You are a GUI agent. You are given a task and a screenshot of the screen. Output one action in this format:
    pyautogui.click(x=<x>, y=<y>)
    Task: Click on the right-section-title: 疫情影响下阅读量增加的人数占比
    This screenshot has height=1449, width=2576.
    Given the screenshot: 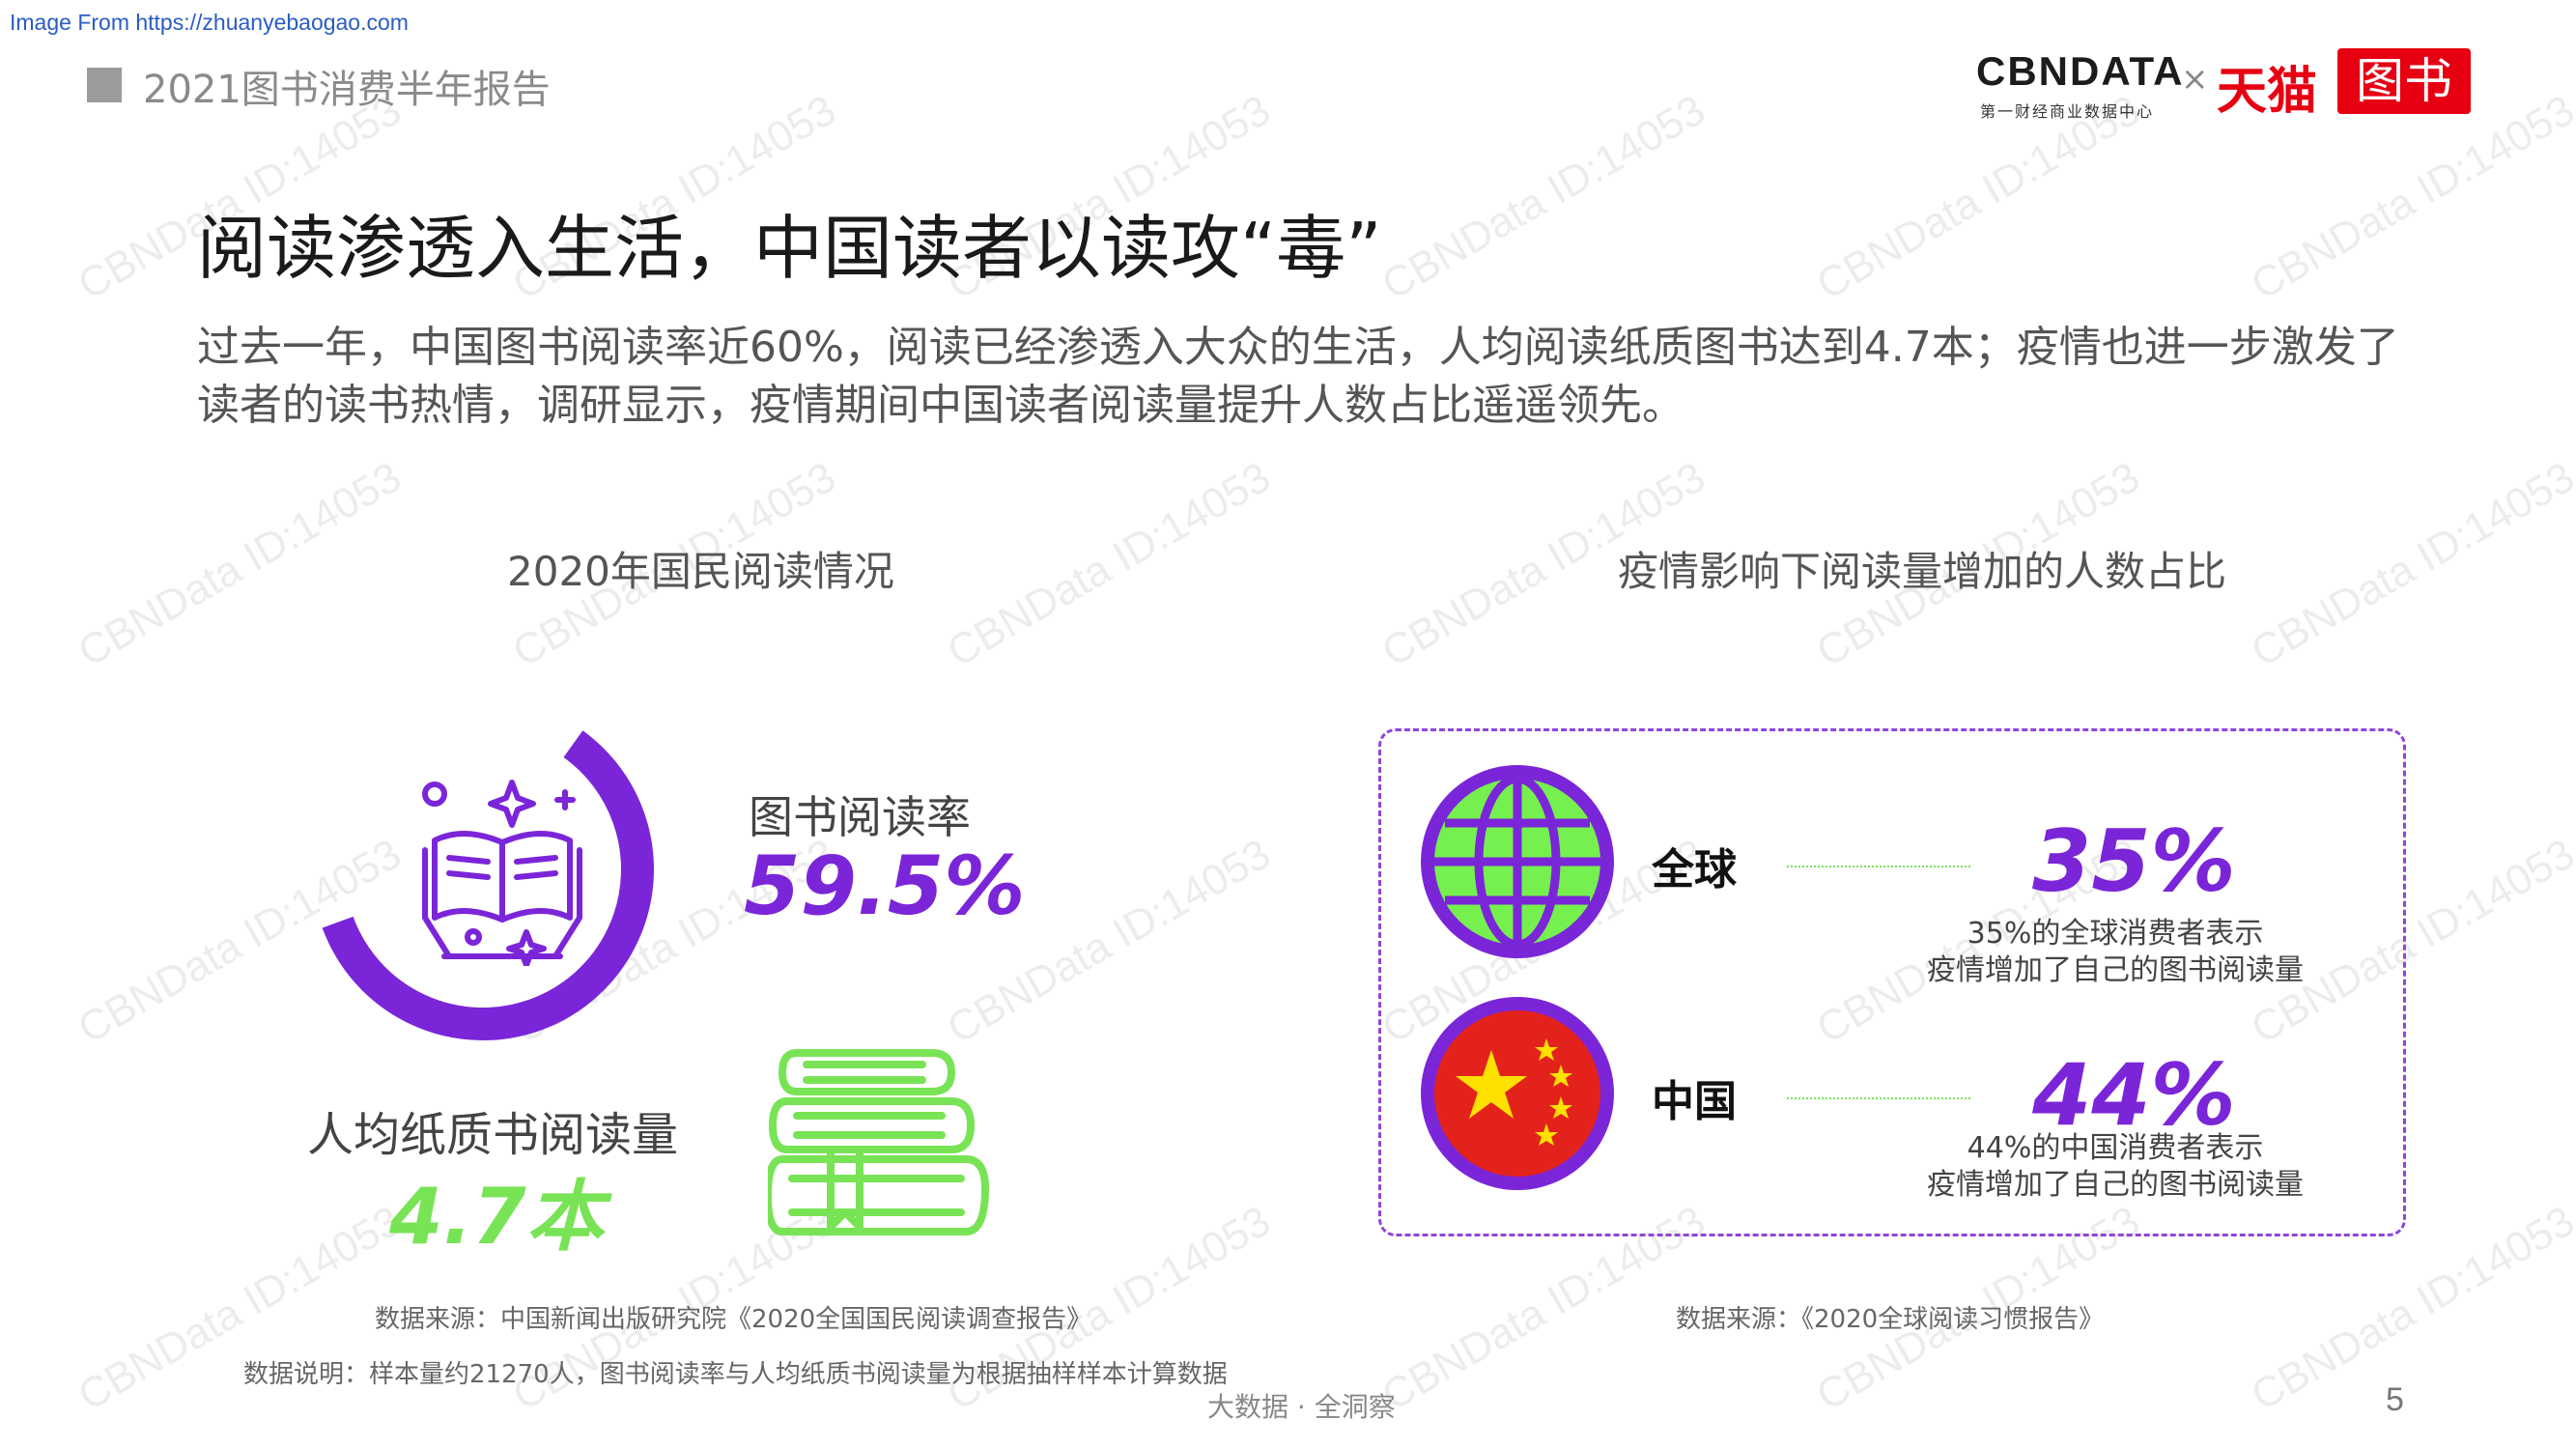 What is the action you would take?
    pyautogui.click(x=1922, y=571)
    